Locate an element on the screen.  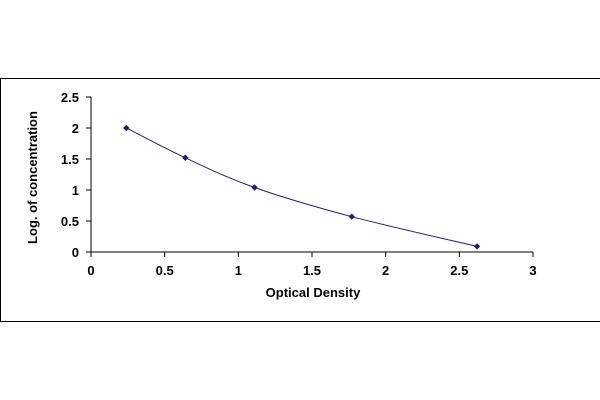
x-ticks: 0 0.5 1 1.5 2 2.5 3 is located at coordinates (312, 265).